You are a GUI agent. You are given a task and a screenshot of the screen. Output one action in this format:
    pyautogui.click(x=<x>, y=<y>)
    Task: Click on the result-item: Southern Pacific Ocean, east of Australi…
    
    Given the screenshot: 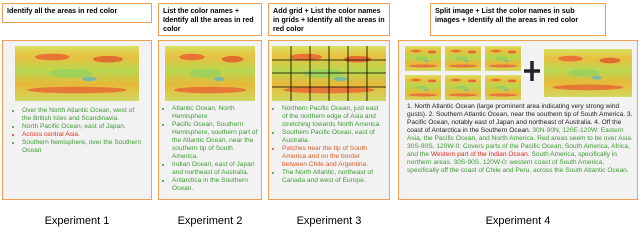 What is the action you would take?
    pyautogui.click(x=333, y=137)
    